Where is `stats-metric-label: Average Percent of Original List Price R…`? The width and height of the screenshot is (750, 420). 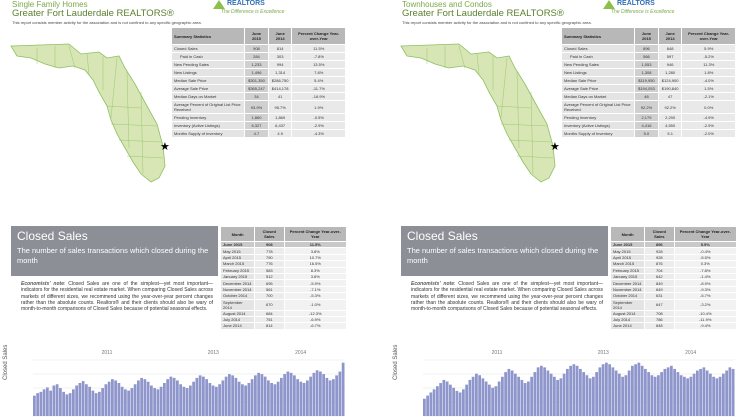 stats-metric-label: Average Percent of Original List Price R… is located at coordinates (598, 107).